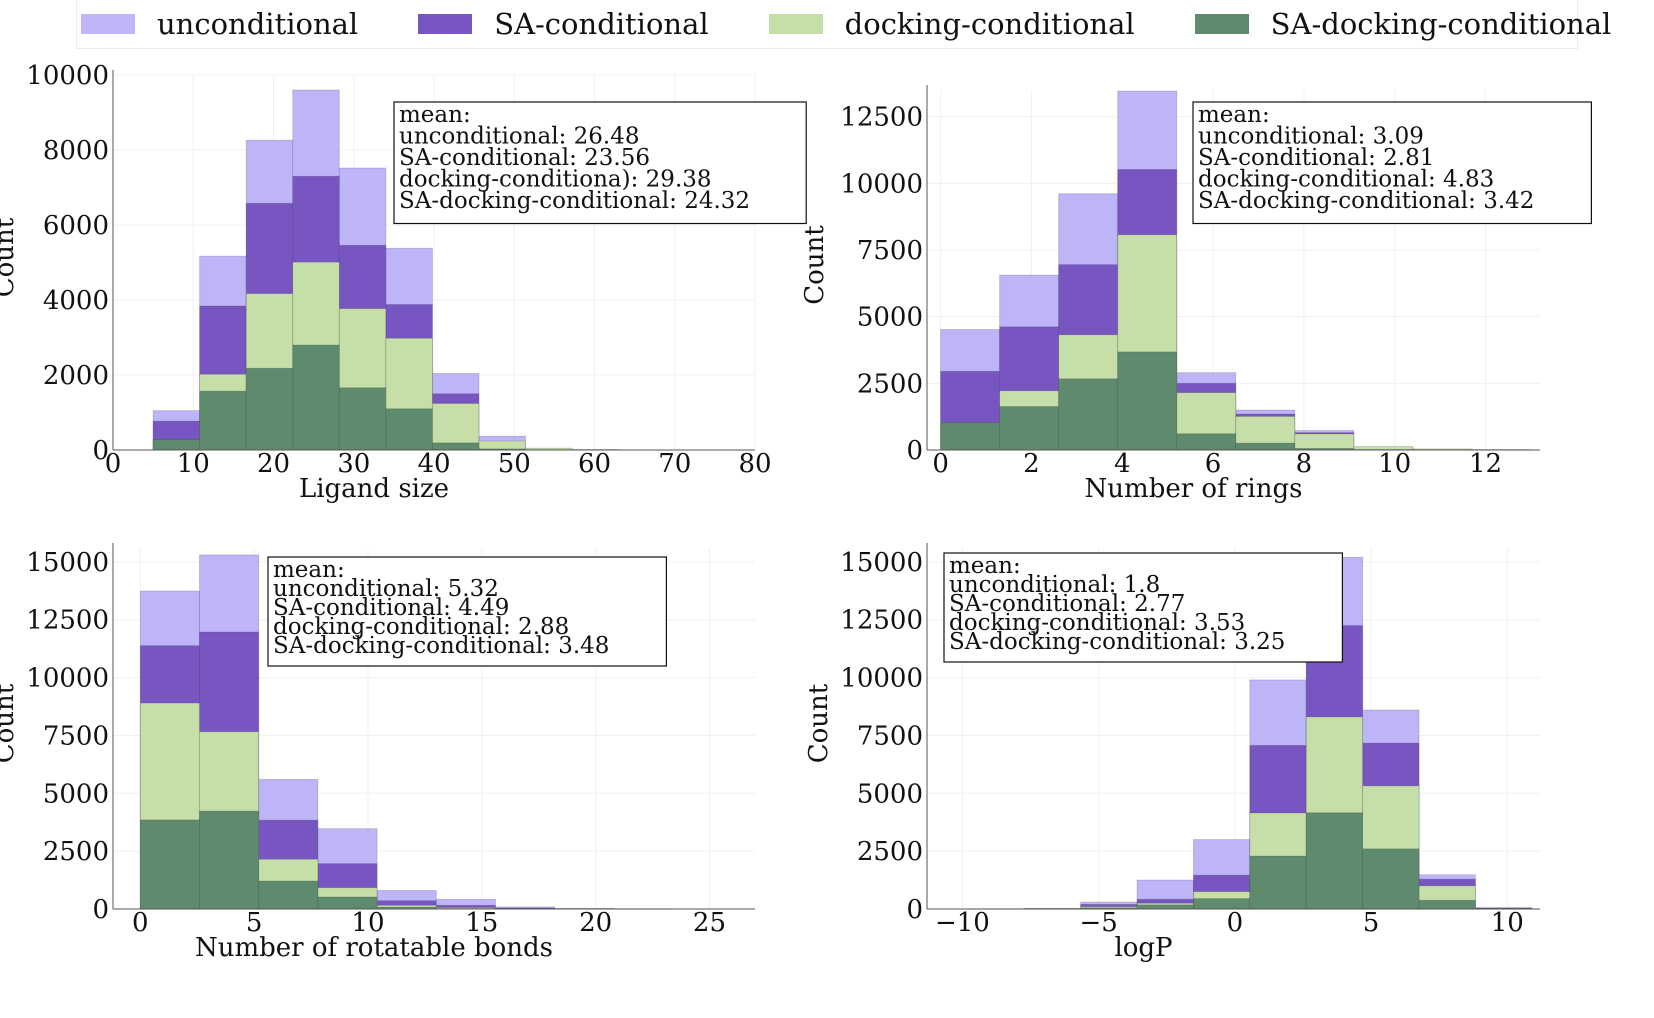  Describe the element at coordinates (258, 24) in the screenshot. I see `legend-label-unconditional: unconditional` at that location.